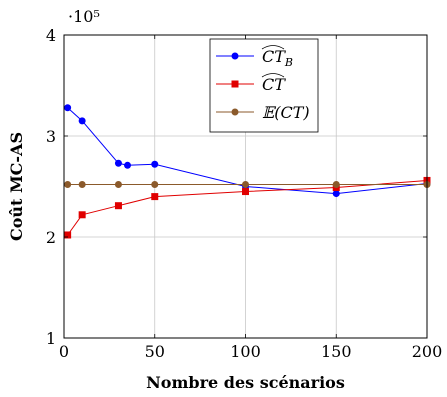 The image size is (447, 397). I want to click on y-tick-label: 3, so click(51, 136).